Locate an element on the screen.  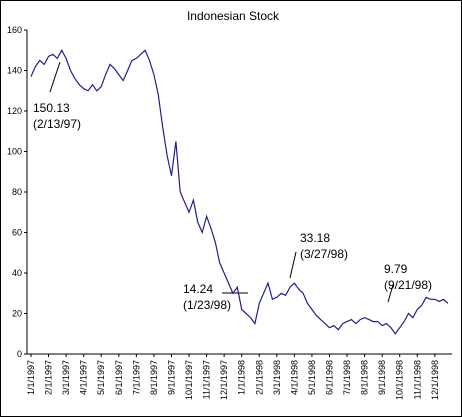
x-tick-label: 8/1/1997 is located at coordinates (154, 377).